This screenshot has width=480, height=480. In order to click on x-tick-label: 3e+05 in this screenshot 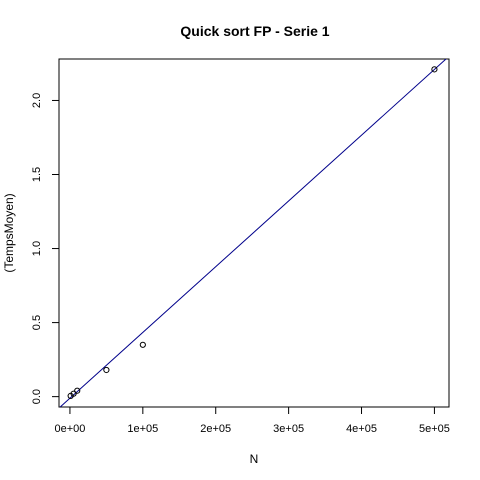, I will do `click(288, 429)`.